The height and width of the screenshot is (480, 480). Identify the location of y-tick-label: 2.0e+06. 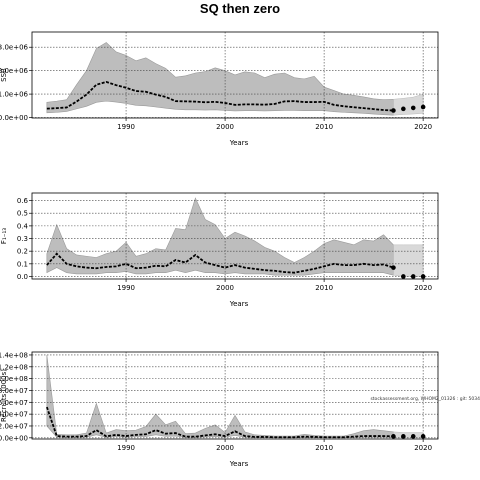
(14, 71).